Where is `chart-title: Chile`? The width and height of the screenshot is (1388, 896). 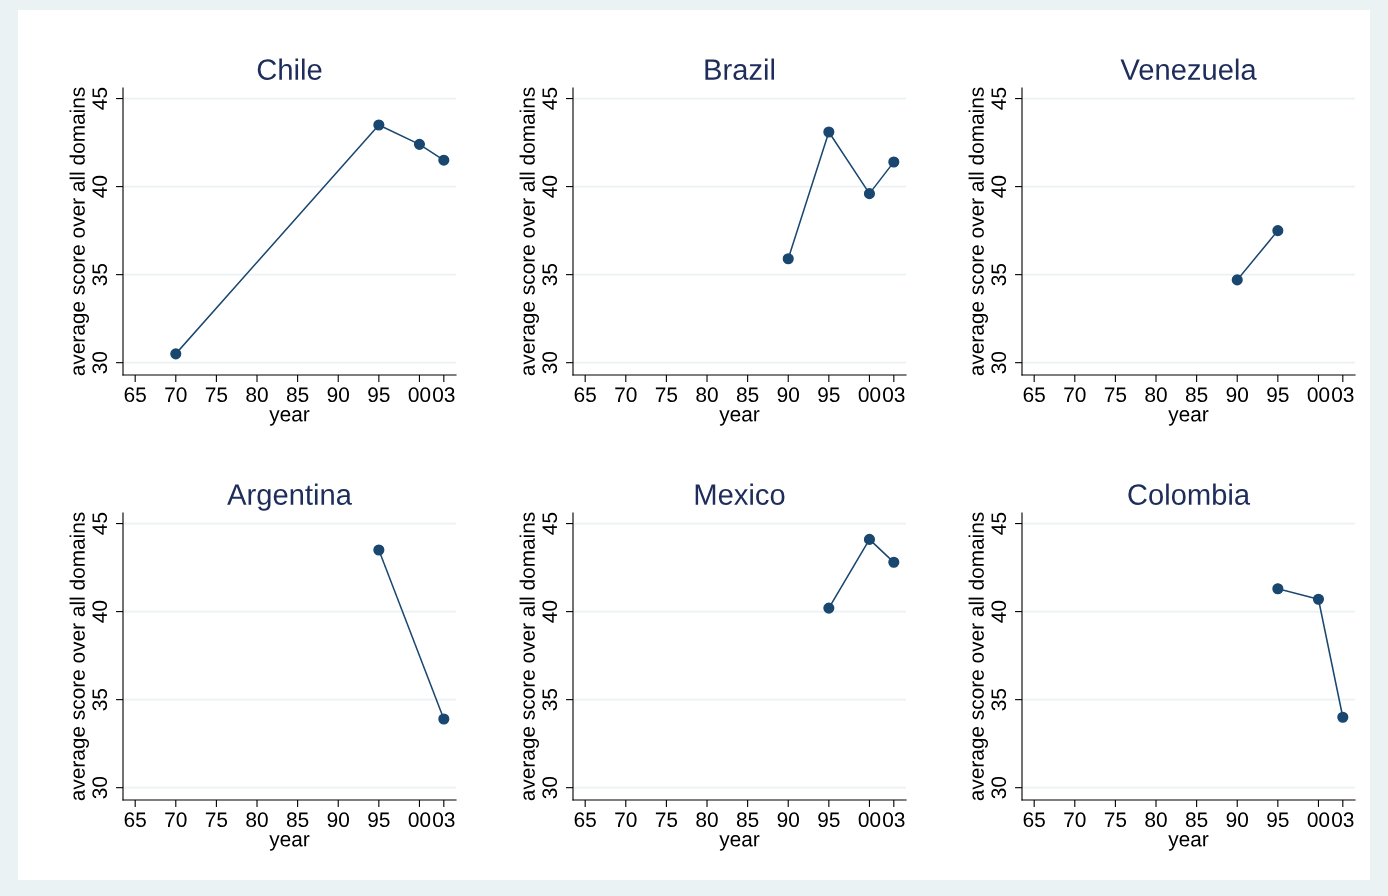 chart-title: Chile is located at coordinates (289, 69).